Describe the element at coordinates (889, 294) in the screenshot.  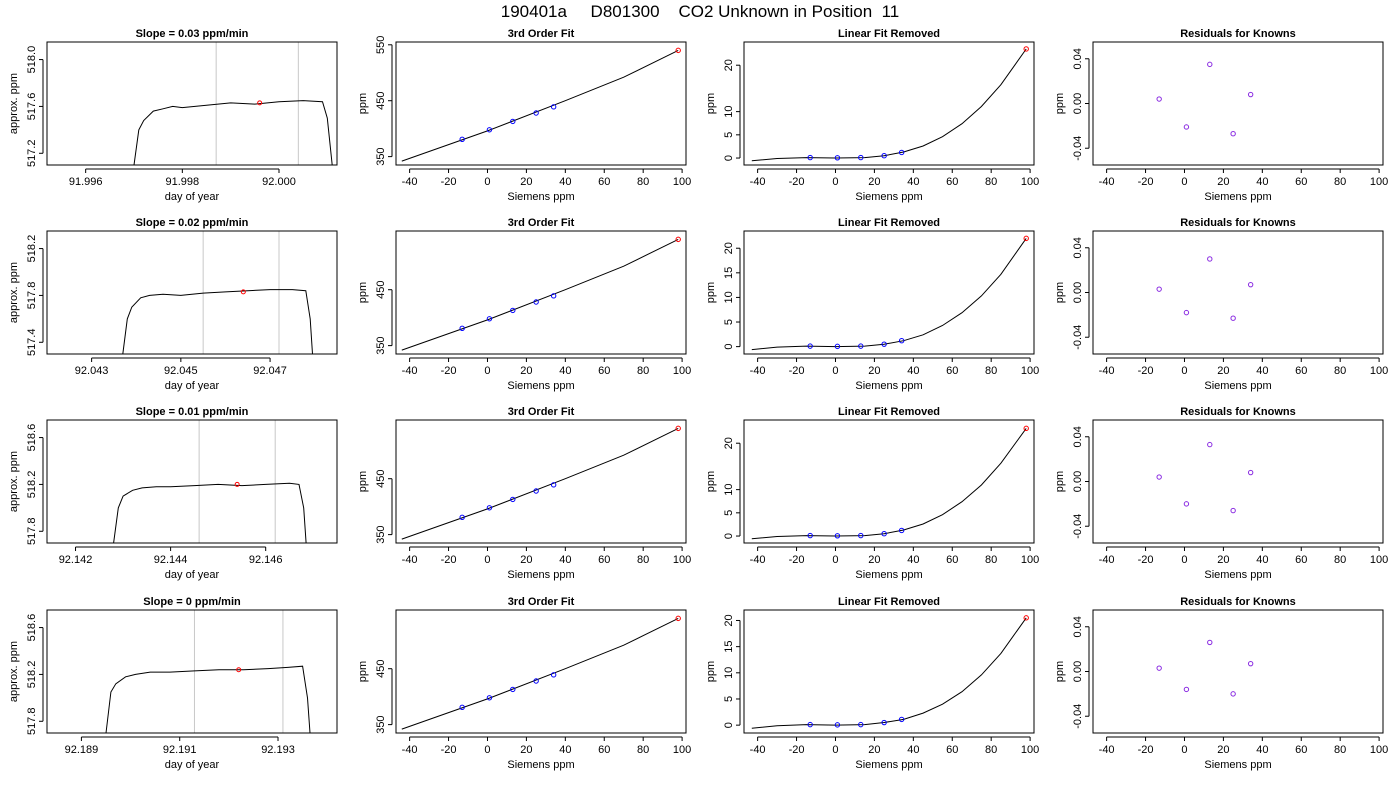
I see `fit-curve` at that location.